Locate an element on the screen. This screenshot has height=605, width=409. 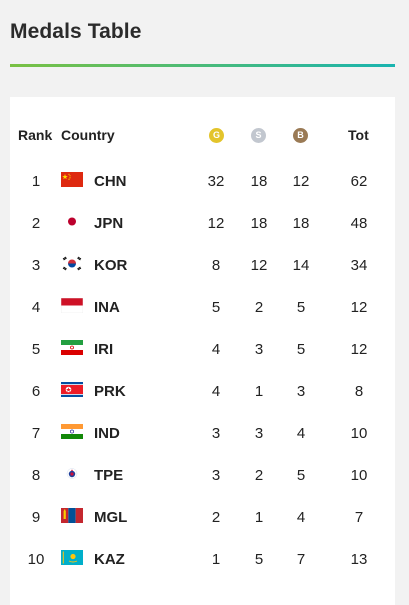
country-code: MGL is located at coordinates (111, 517).